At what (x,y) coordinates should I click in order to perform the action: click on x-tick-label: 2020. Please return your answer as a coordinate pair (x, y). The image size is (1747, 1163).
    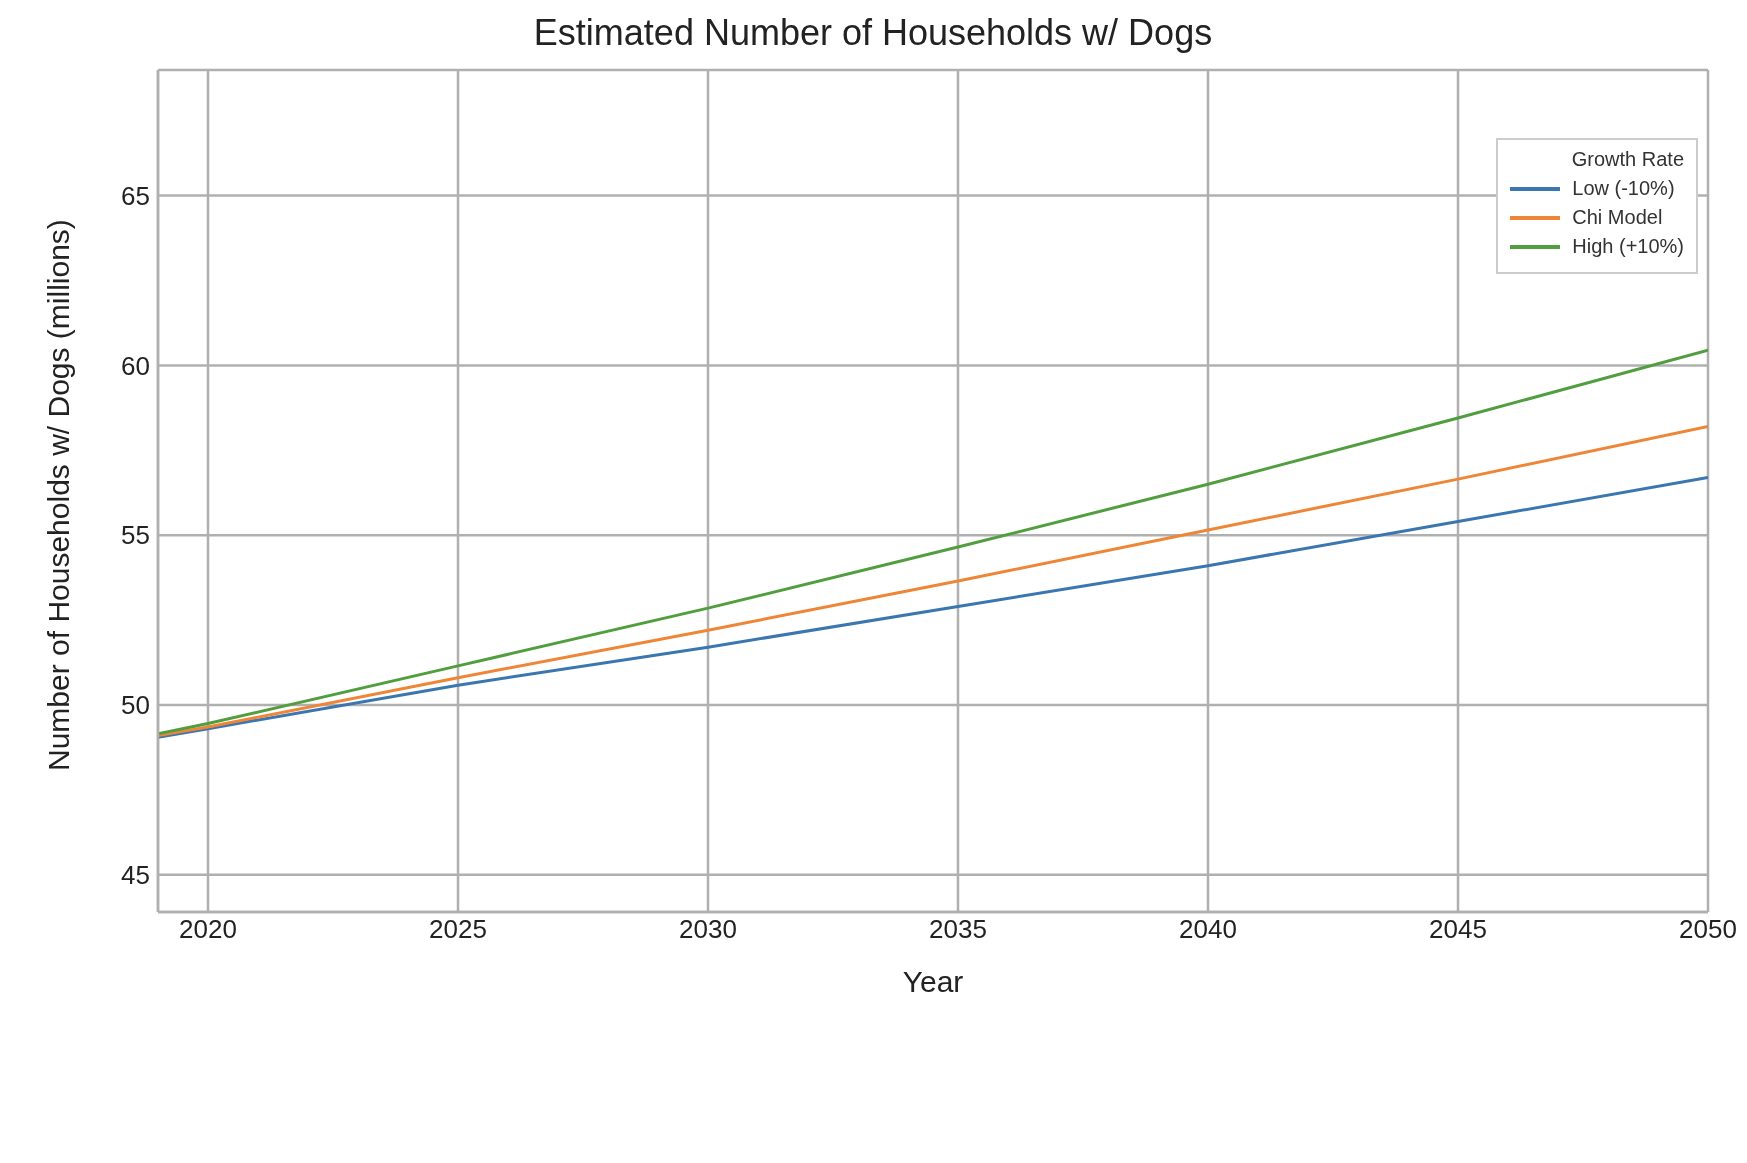
    Looking at the image, I should click on (208, 929).